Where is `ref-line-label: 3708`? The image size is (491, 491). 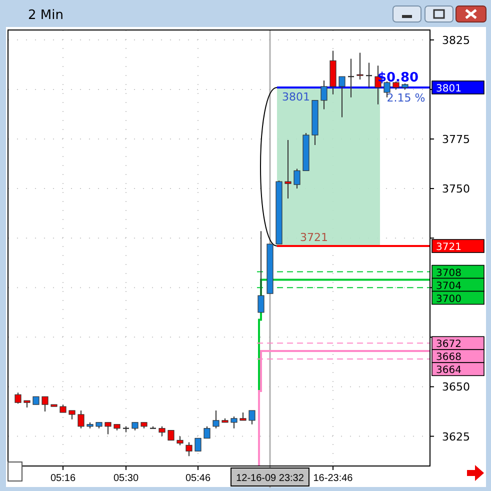 ref-line-label: 3708 is located at coordinates (449, 273).